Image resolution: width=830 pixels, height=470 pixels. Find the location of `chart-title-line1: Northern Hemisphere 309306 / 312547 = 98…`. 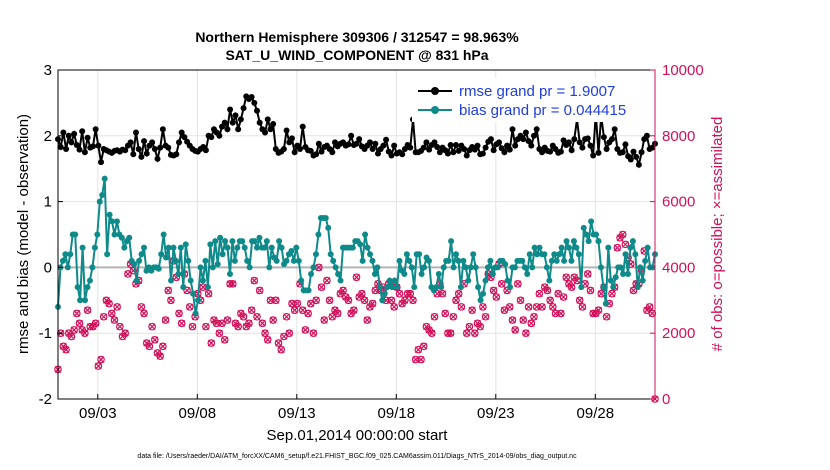

chart-title-line1: Northern Hemisphere 309306 / 312547 = 98… is located at coordinates (357, 37).